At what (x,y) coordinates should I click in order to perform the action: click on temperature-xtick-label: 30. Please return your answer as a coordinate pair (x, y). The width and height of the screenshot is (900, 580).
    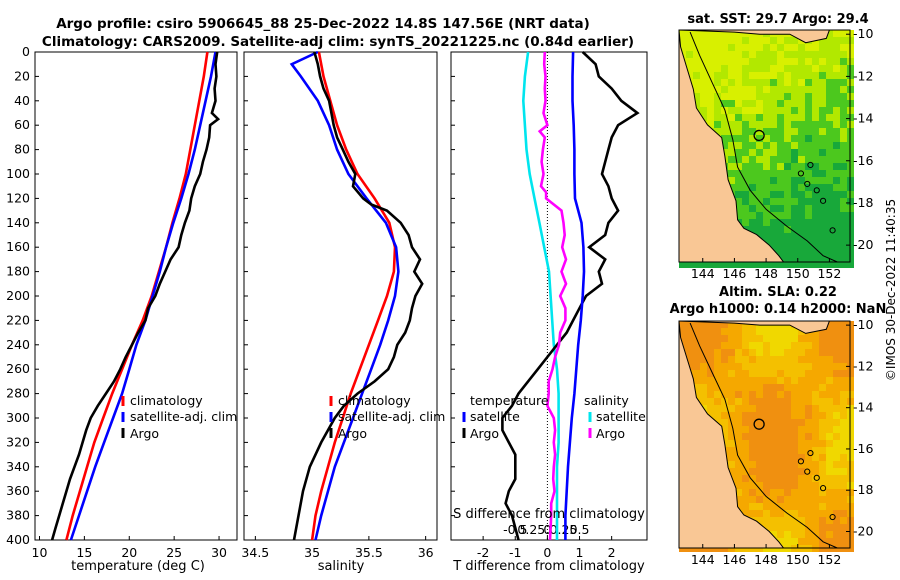
    Looking at the image, I should click on (219, 552).